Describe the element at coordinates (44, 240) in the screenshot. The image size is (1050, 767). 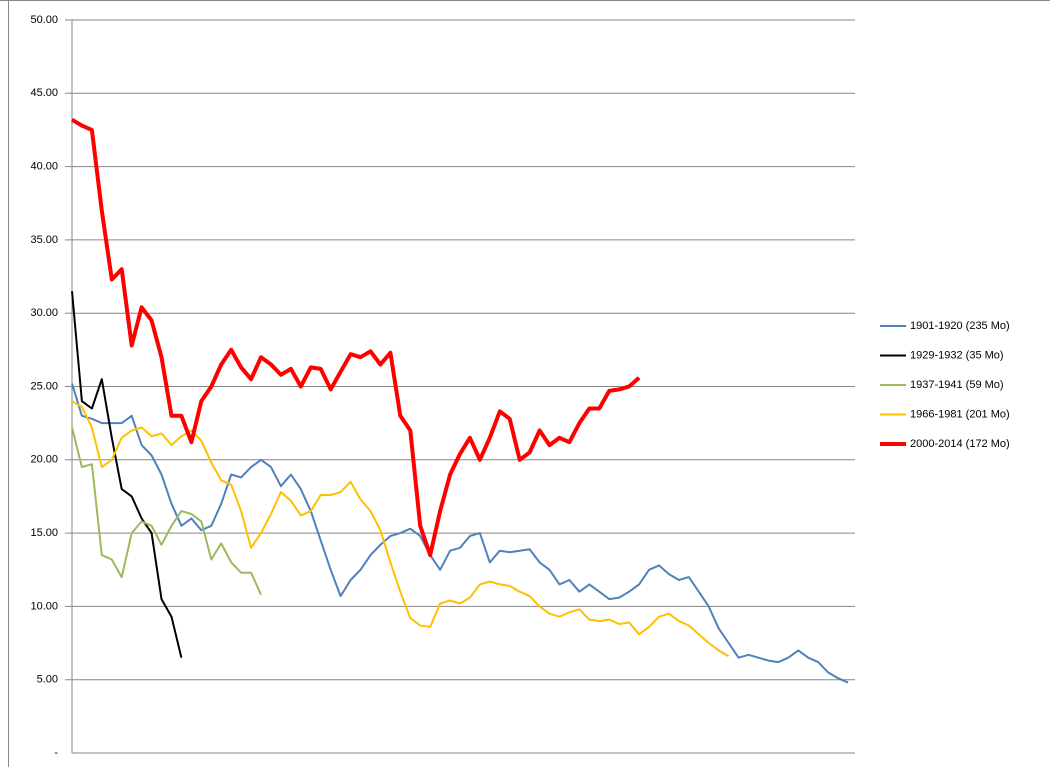
I see `y-tick-label: 35.00` at that location.